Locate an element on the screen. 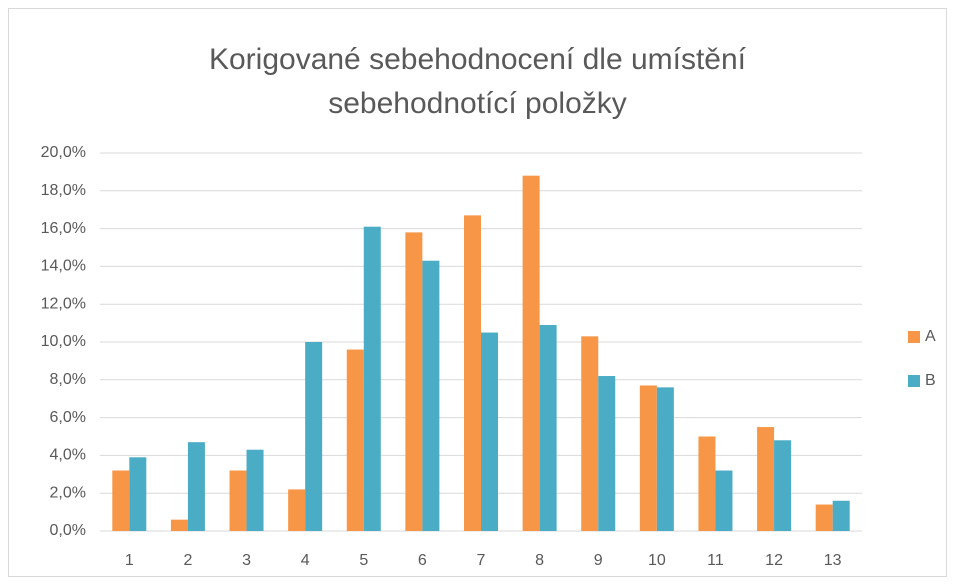 Image resolution: width=955 pixels, height=585 pixels. x-tick-label: 11 is located at coordinates (715, 560).